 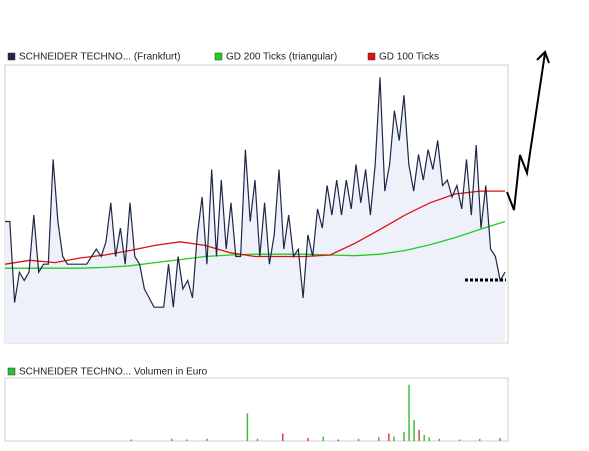 I want to click on legend-label: GD 100 Ticks, so click(x=409, y=57).